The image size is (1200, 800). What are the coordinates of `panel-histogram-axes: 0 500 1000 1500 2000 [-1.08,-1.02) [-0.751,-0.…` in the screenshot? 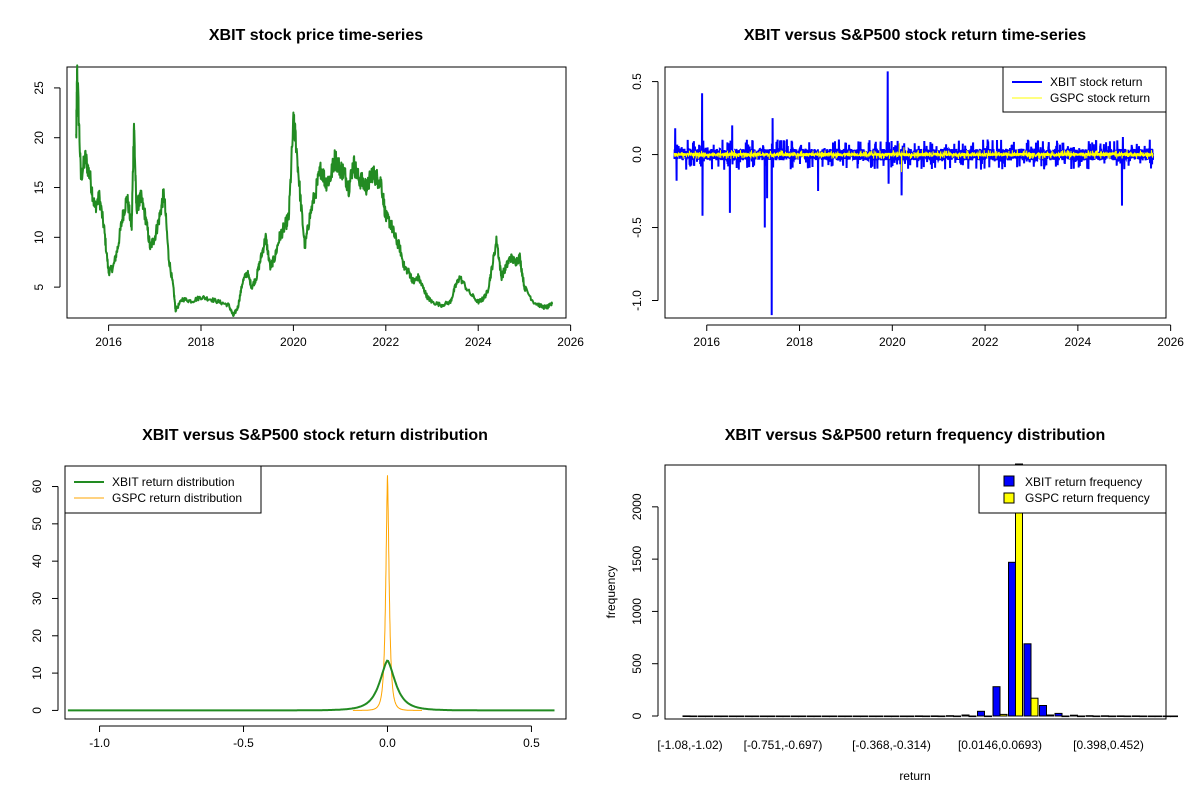 It's located at (887, 622).